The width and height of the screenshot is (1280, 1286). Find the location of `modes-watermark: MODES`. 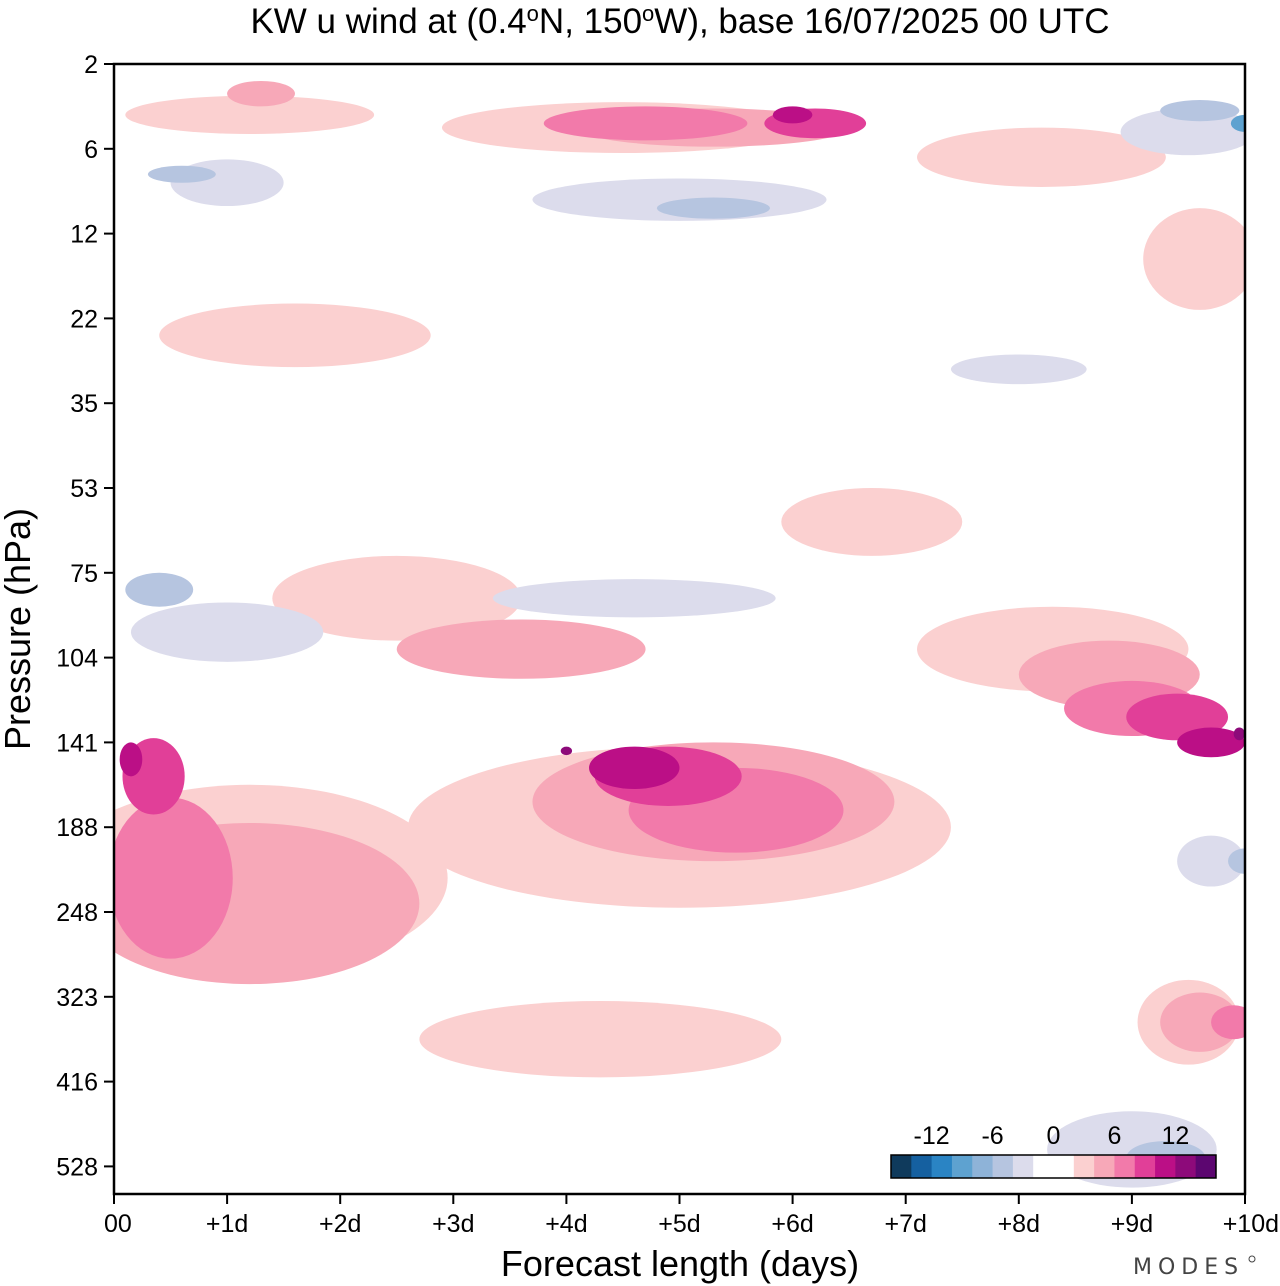

modes-watermark: MODES is located at coordinates (1188, 1267).